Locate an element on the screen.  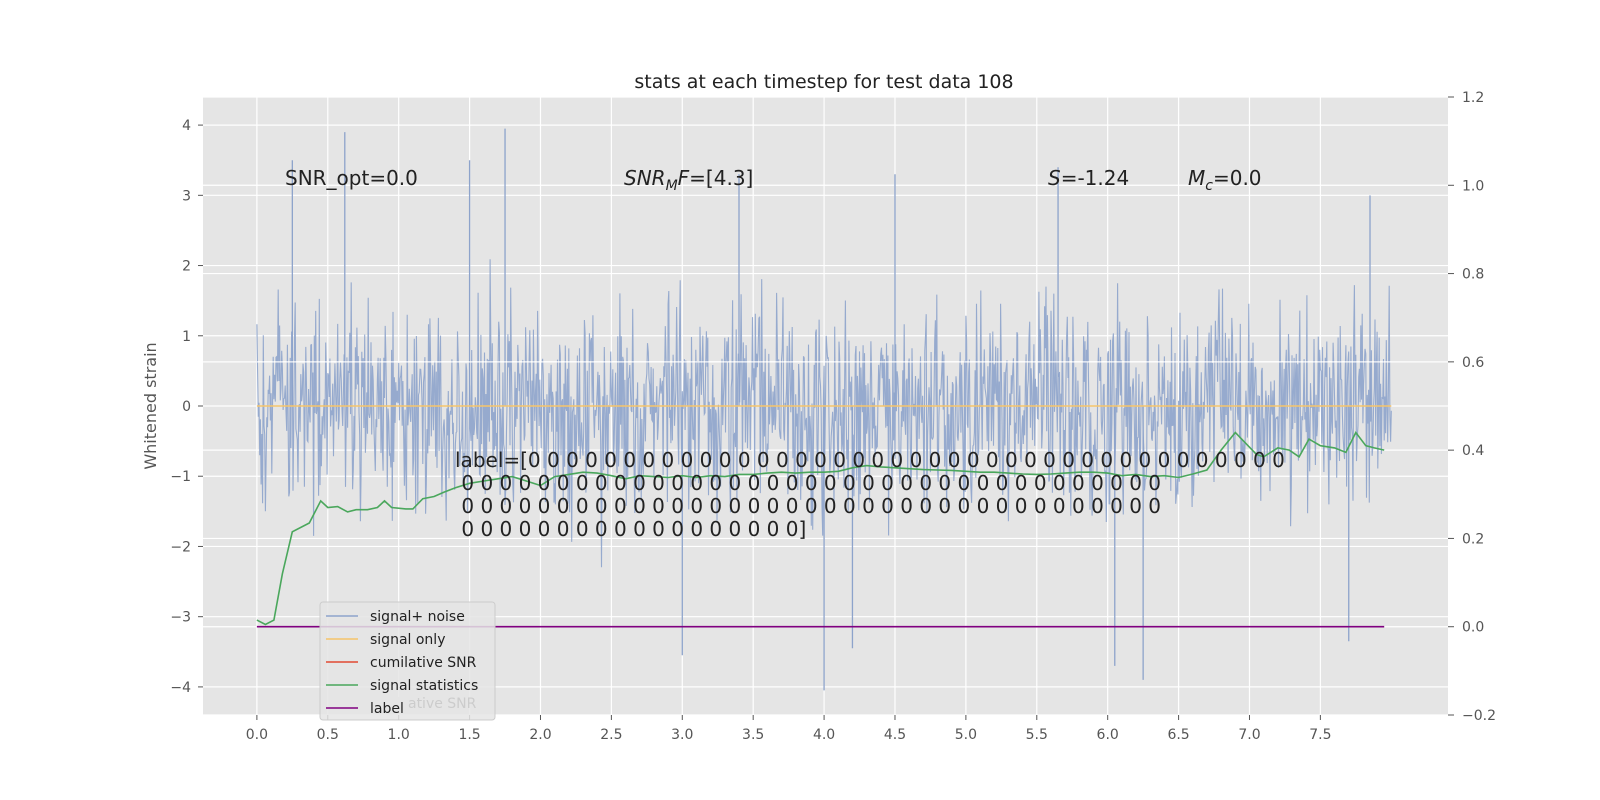
y2-tick-label: 0.6 is located at coordinates (1473, 363).